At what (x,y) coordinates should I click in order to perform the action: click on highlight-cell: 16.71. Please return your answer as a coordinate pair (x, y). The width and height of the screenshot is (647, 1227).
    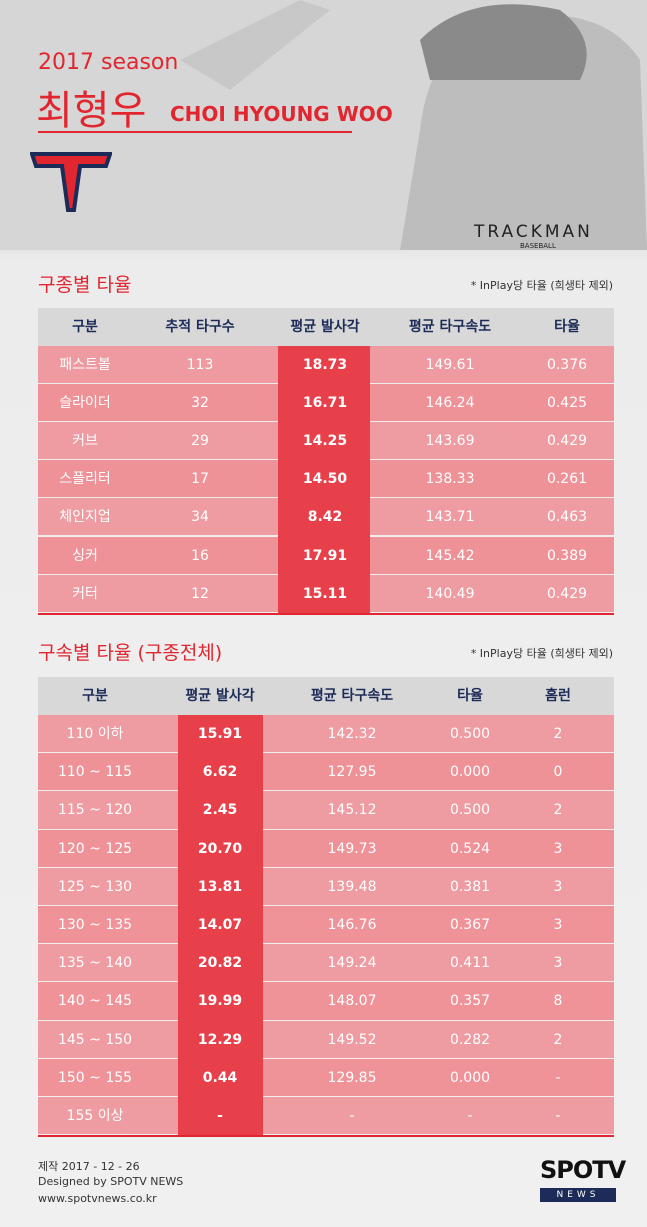
    Looking at the image, I should click on (325, 403).